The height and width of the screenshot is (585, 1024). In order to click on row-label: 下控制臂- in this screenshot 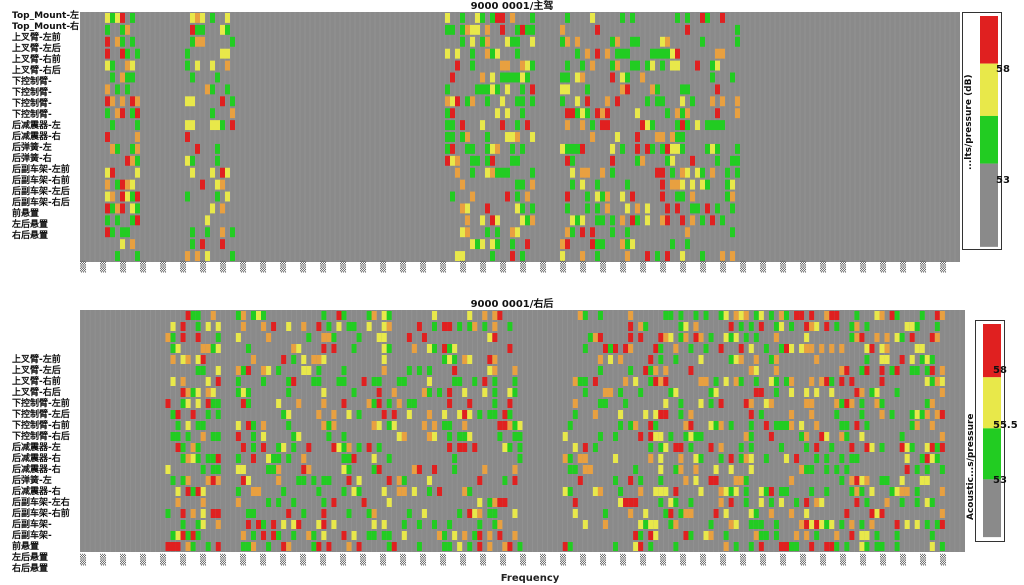, I will do `click(32, 115)`.